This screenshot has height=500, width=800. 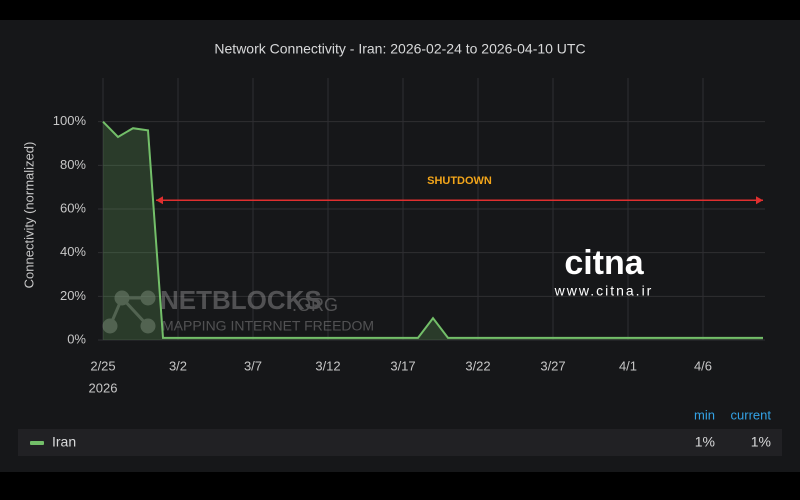 I want to click on legend-label: Iran, so click(x=64, y=442).